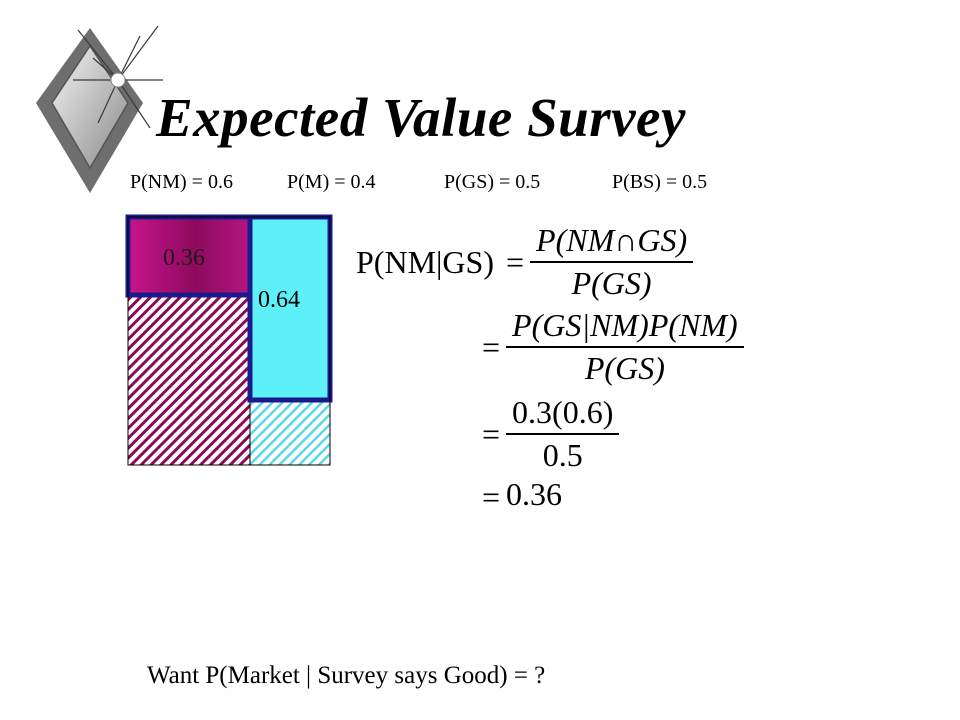 The image size is (960, 720). Describe the element at coordinates (425, 261) in the screenshot. I see `eq1-lhs: P(NM|GS)` at that location.